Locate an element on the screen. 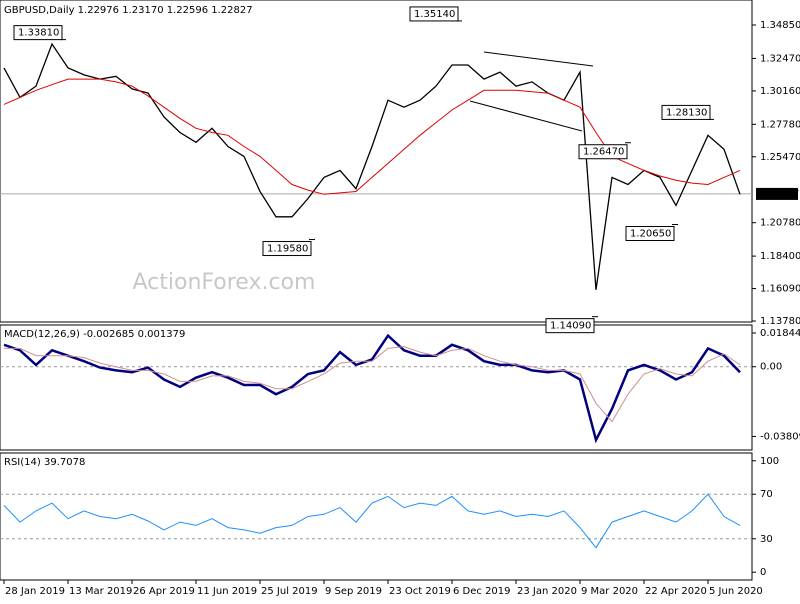 This screenshot has height=604, width=800. y-tick-label: 0.00 is located at coordinates (771, 367).